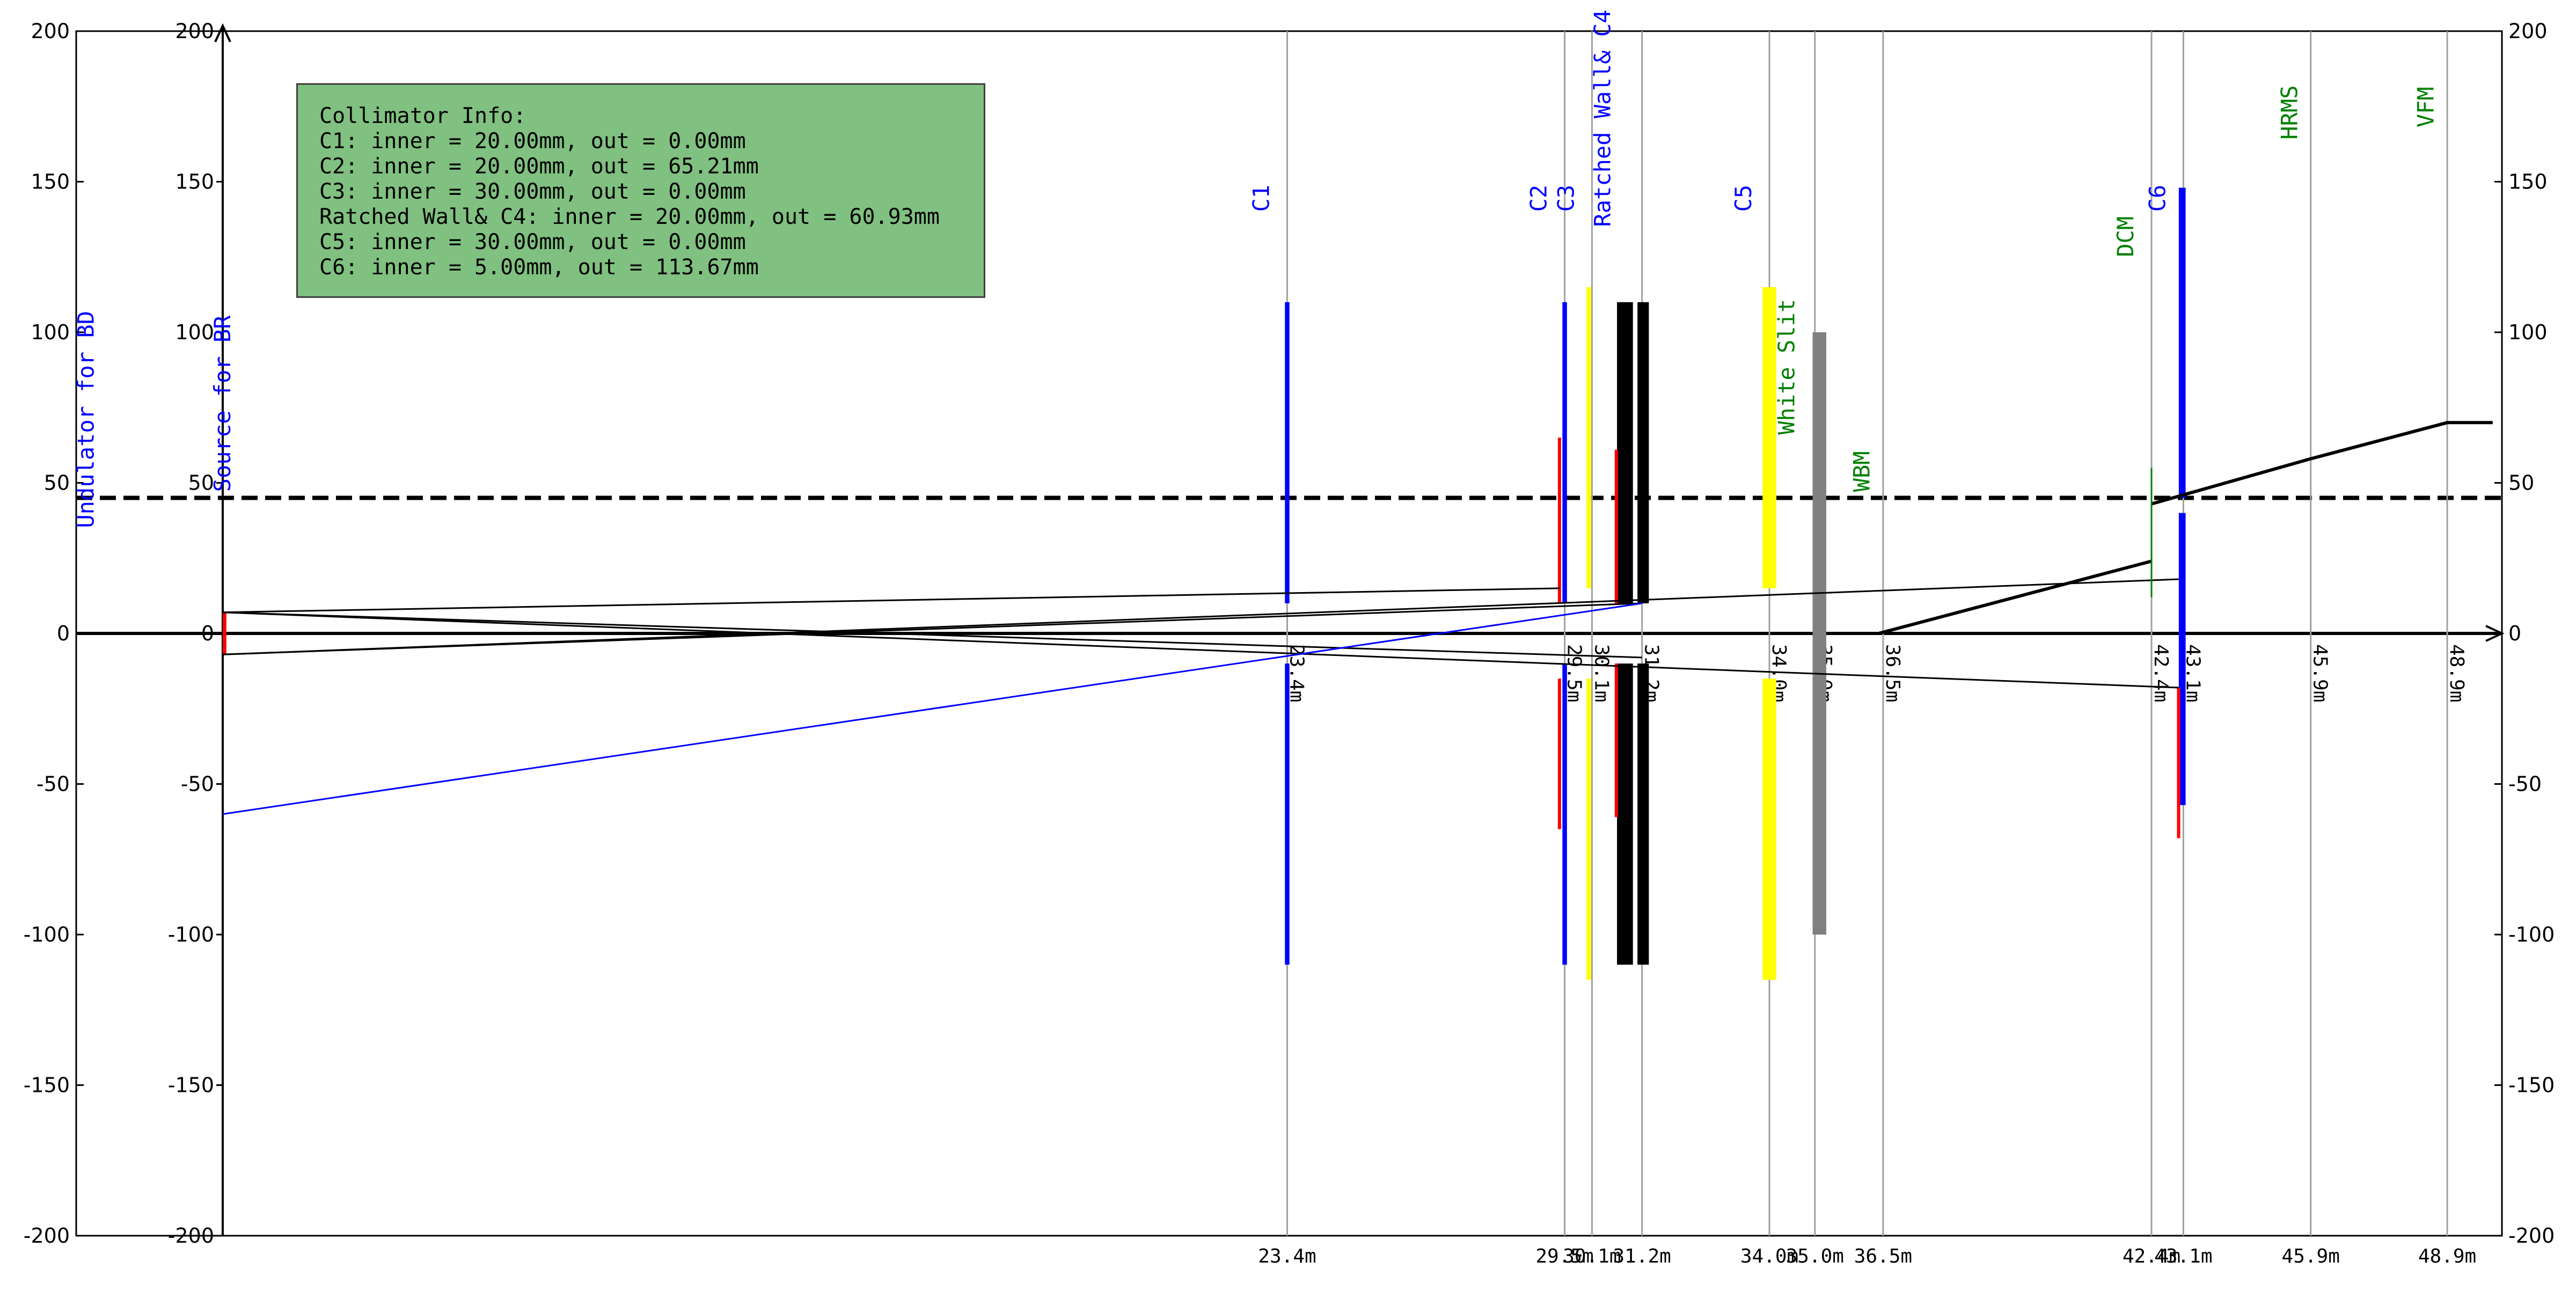  I want to click on y-tick-label-left: -100, so click(47, 934).